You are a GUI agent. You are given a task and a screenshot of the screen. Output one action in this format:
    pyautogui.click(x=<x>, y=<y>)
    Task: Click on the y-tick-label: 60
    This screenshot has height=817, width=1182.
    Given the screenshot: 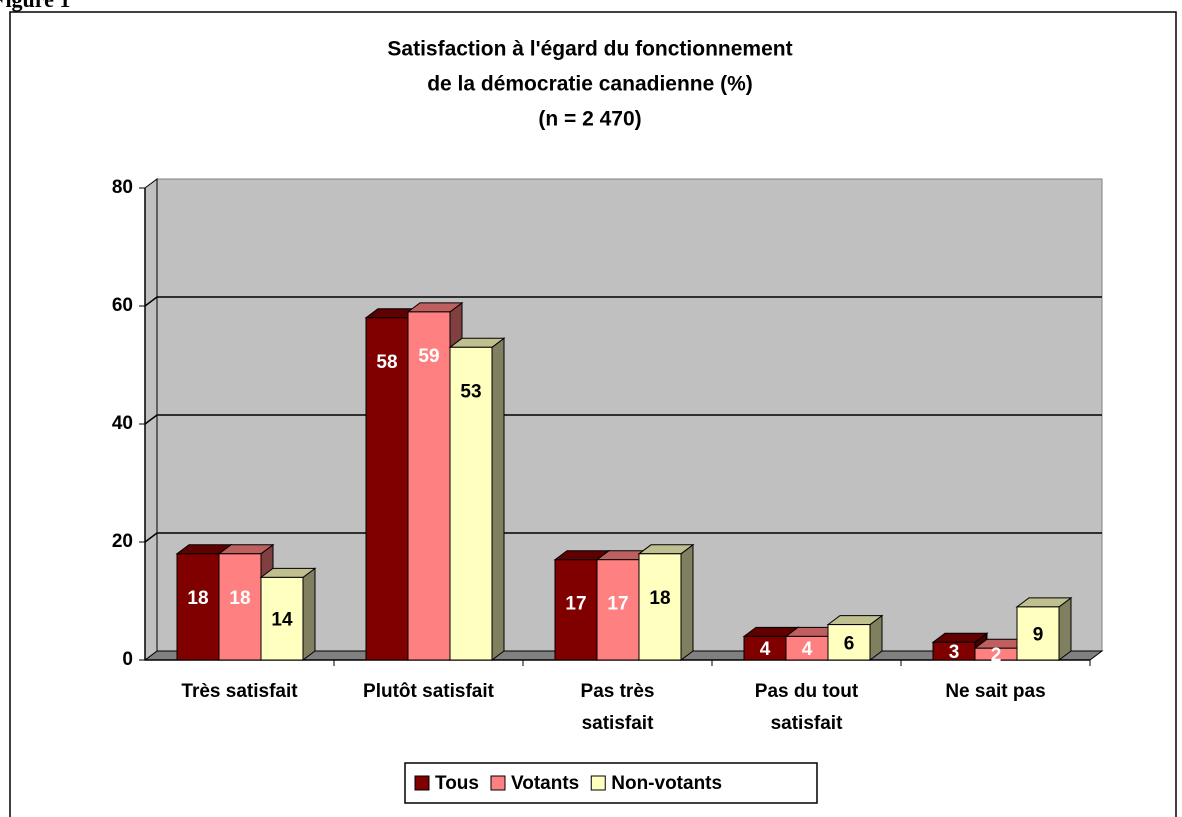 What is the action you would take?
    pyautogui.click(x=122, y=305)
    